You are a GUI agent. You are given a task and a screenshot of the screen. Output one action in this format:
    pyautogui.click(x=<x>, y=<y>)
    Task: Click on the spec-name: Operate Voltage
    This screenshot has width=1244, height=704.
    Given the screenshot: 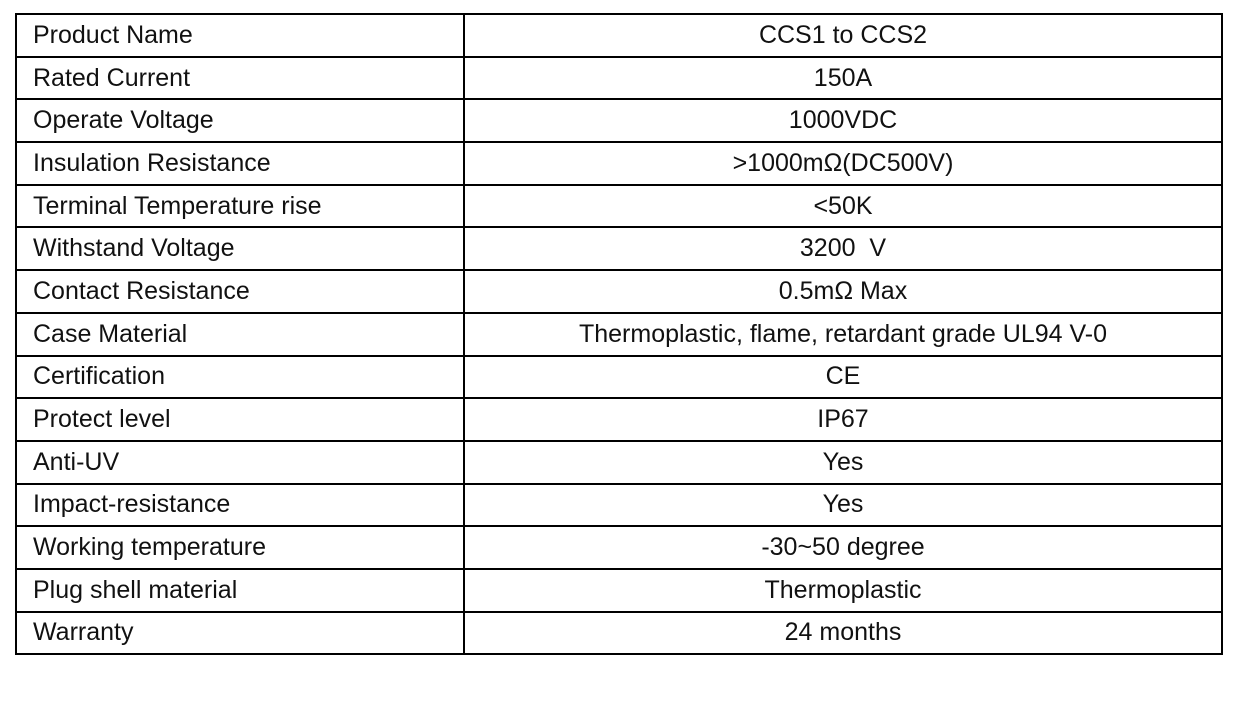 What is the action you would take?
    pyautogui.click(x=240, y=121)
    